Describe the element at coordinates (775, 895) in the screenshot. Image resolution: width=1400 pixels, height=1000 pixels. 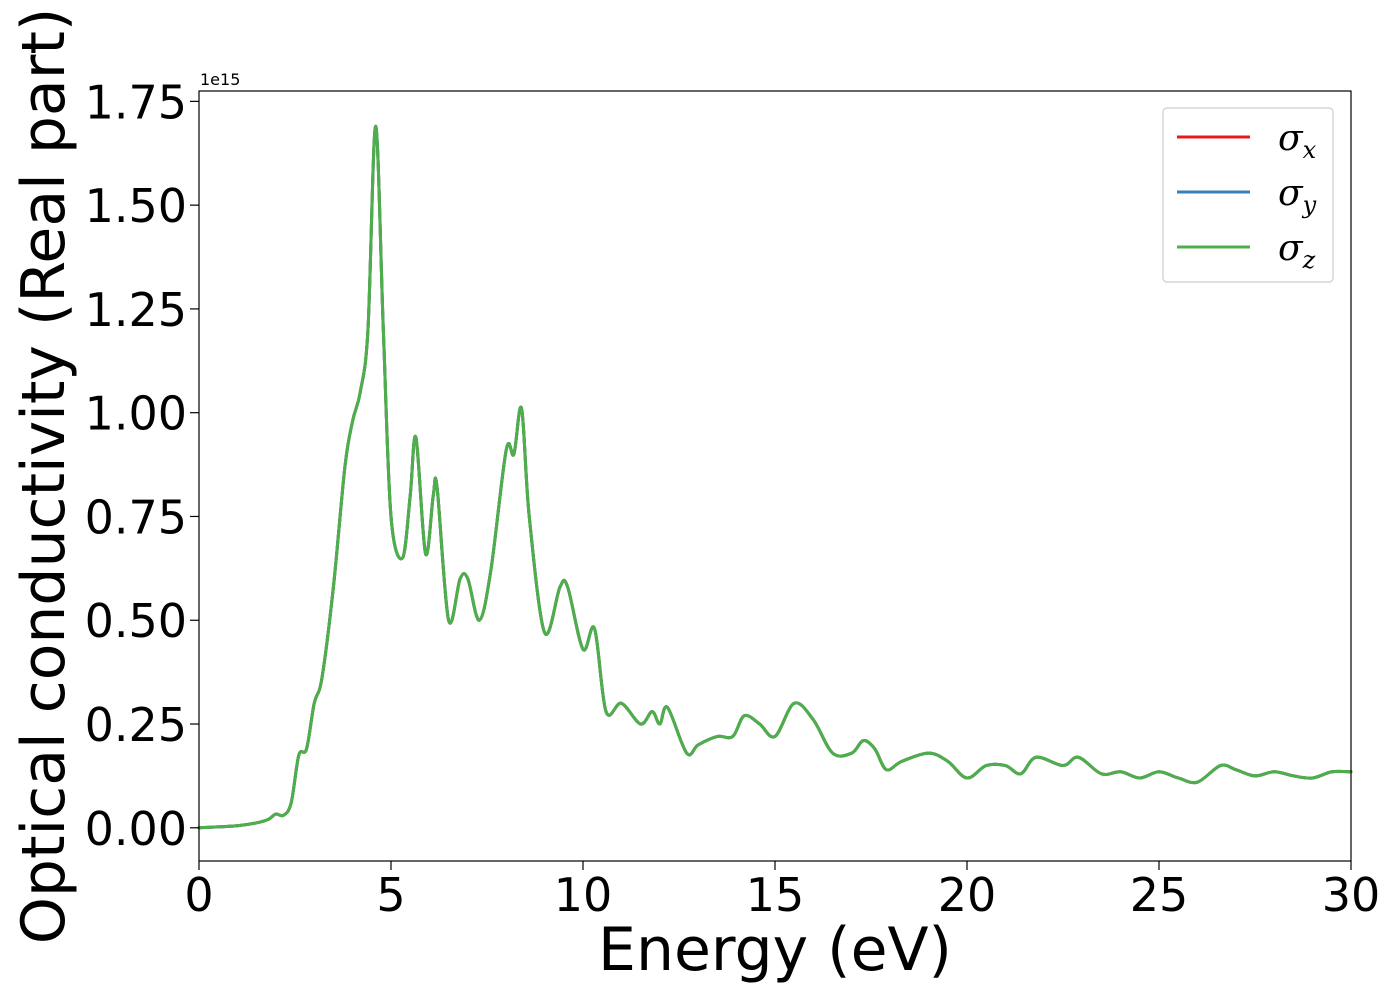
I see `x-tick-label: 15` at that location.